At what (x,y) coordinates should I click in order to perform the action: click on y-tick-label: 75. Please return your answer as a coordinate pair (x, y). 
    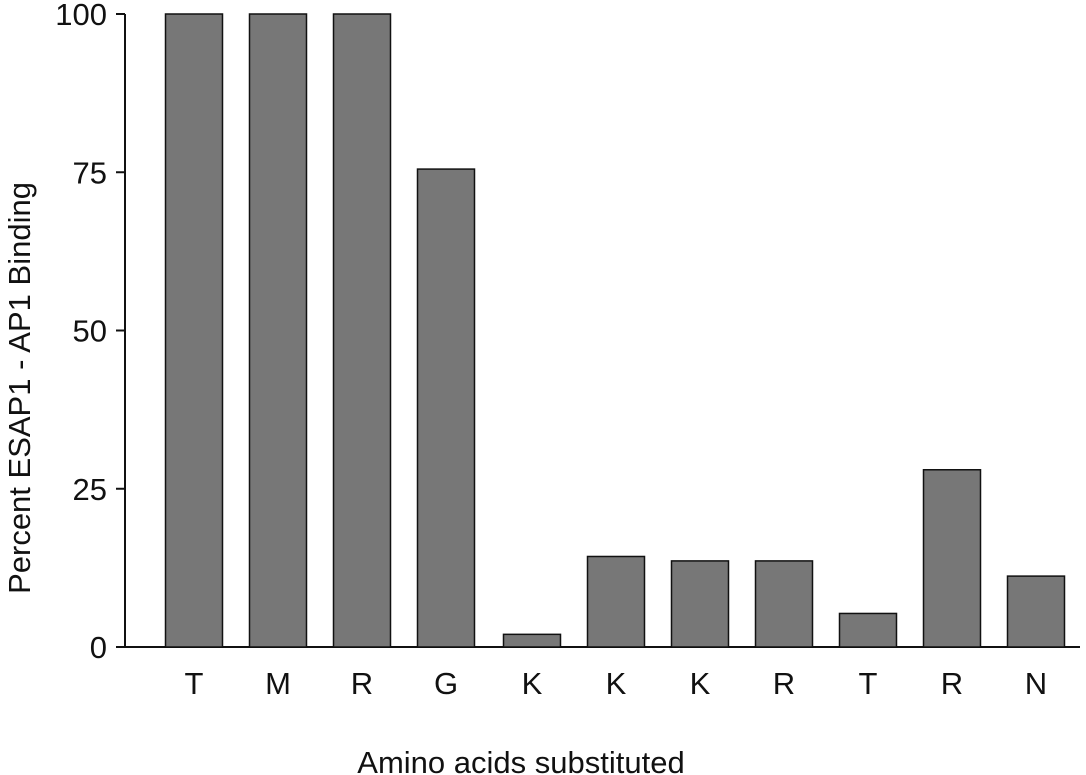
    Looking at the image, I should click on (90, 172).